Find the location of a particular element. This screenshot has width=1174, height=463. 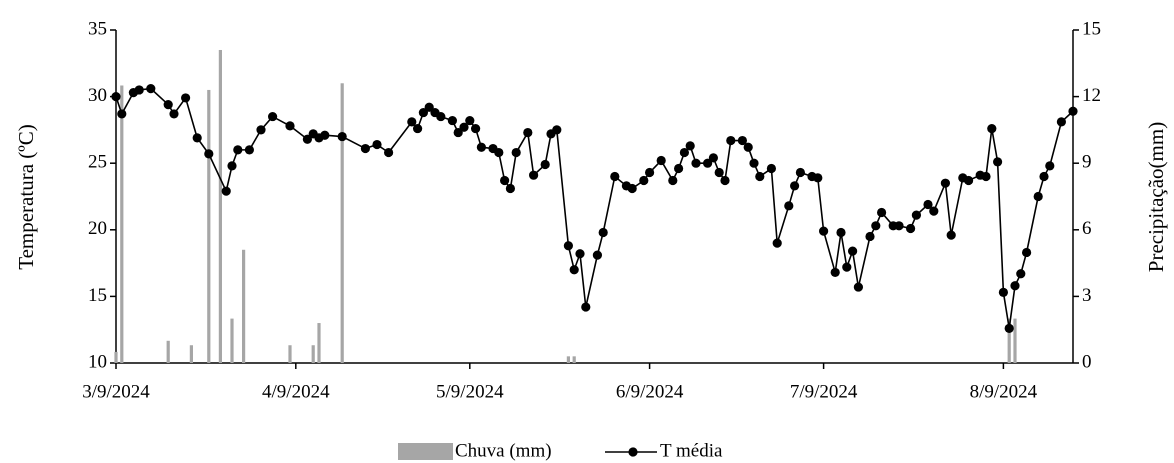

y-tick-label: 15 is located at coordinates (97, 295).